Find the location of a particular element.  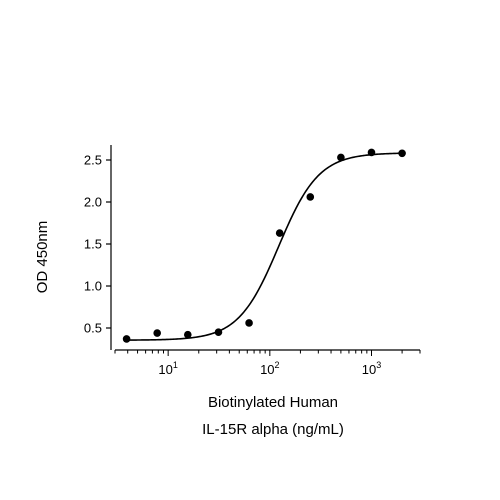

y-axis-label: OD 450nm is located at coordinates (42, 257).